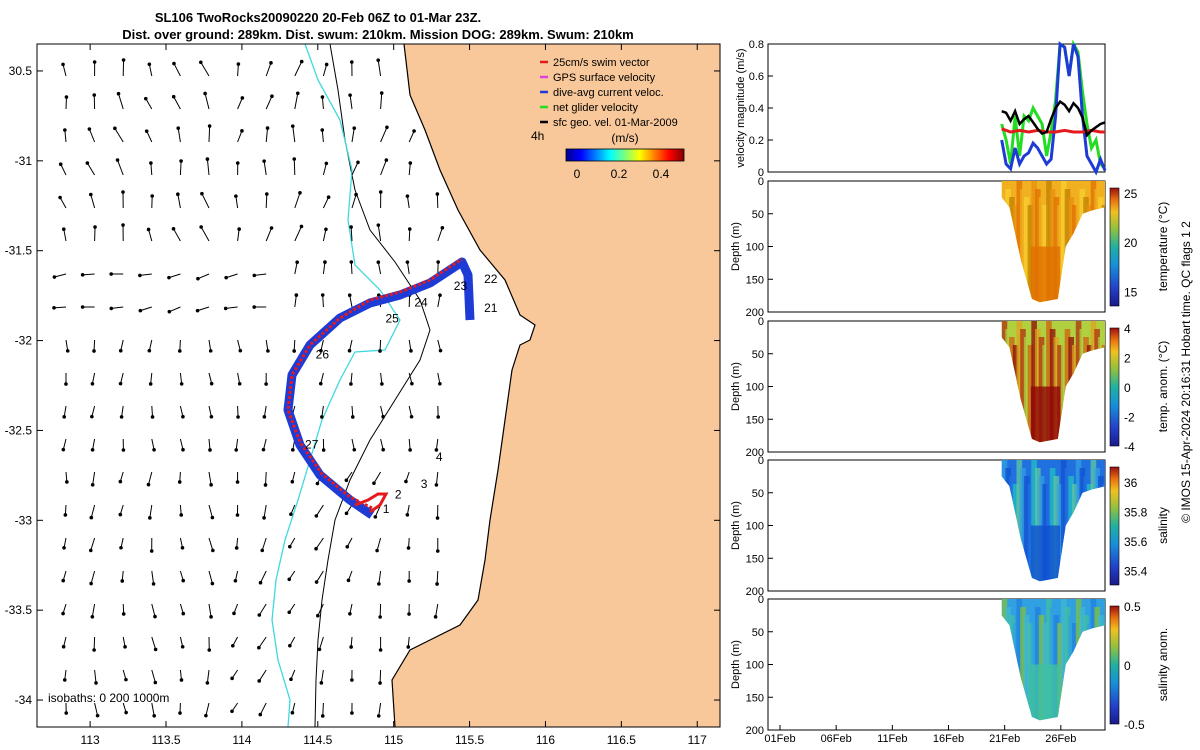  Describe the element at coordinates (19, 430) in the screenshot. I see `map-ytick-label: -32.5` at that location.